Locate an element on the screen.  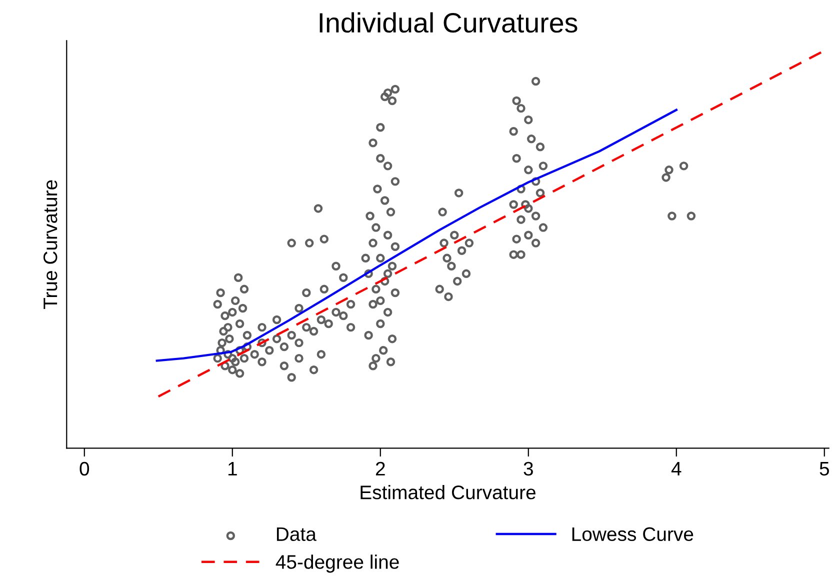
y-axis-title: True Curvature is located at coordinates (50, 245).